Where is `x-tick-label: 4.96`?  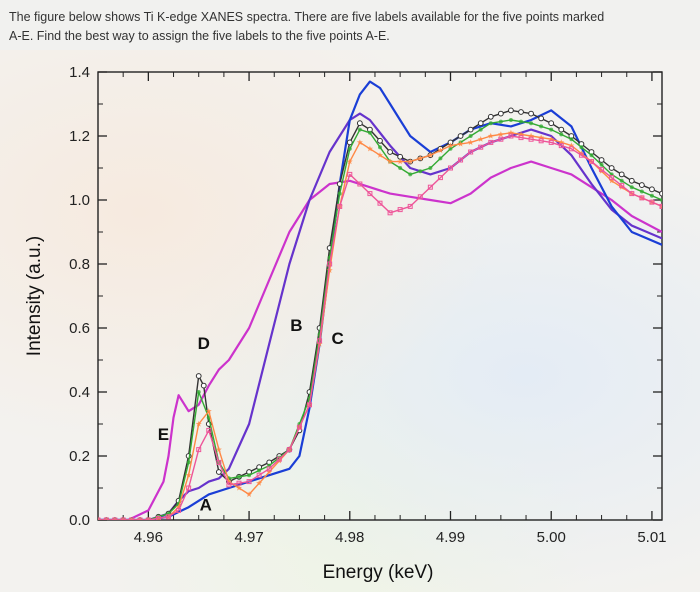 x-tick-label: 4.96 is located at coordinates (148, 537).